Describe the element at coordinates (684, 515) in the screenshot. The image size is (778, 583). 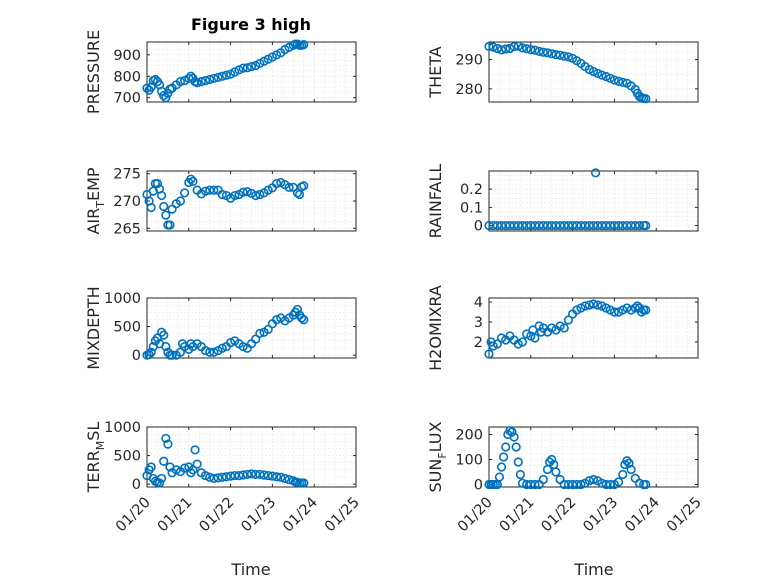
I see `x-tick-label: 01/25` at that location.